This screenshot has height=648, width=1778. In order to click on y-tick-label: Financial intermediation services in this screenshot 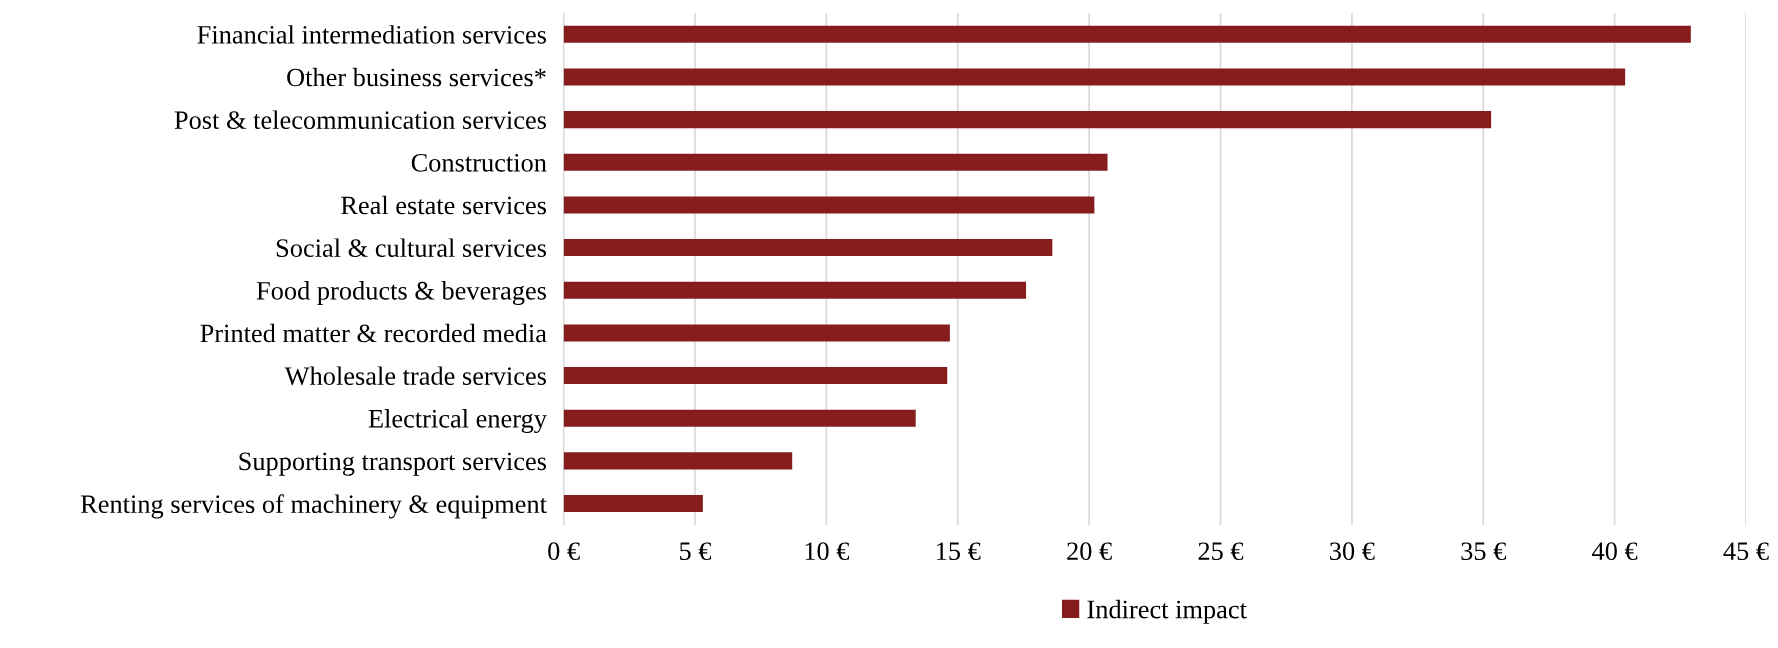, I will do `click(371, 34)`.